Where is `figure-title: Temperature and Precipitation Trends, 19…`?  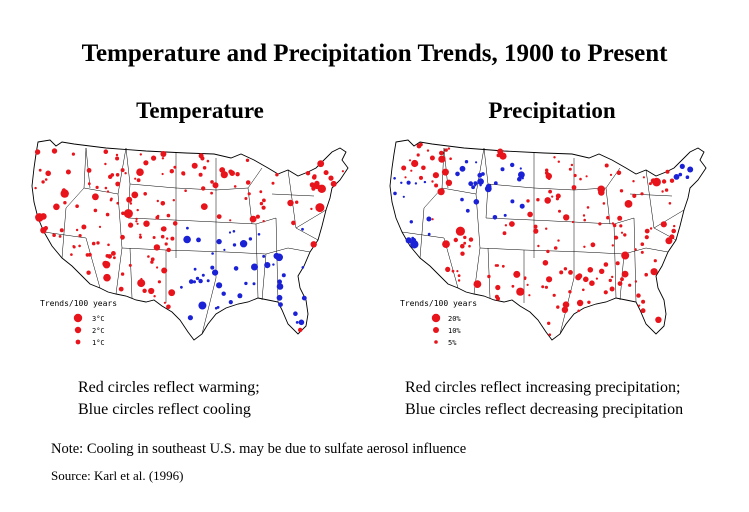 figure-title: Temperature and Precipitation Trends, 19… is located at coordinates (374, 53).